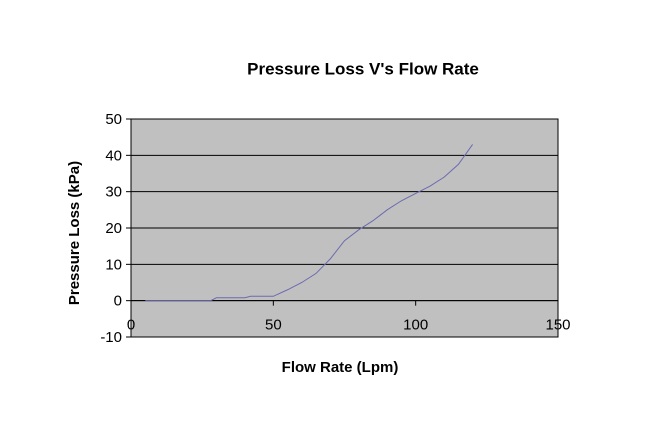 The height and width of the screenshot is (445, 656). What do you see at coordinates (113, 119) in the screenshot?
I see `y-tick-label: 50` at bounding box center [113, 119].